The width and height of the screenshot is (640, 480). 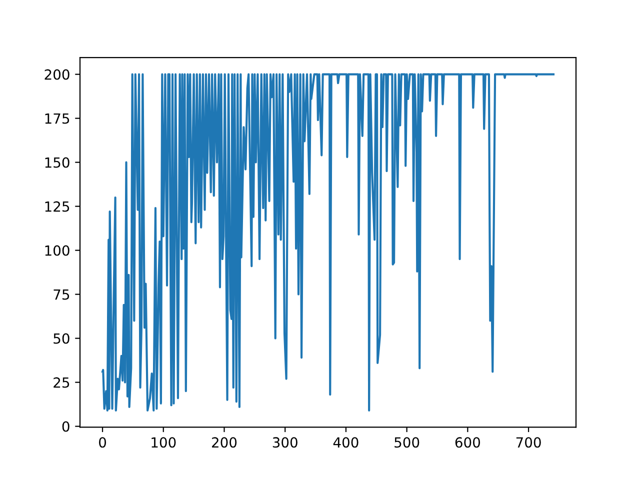 I want to click on y-tick-label: 25, so click(x=62, y=382).